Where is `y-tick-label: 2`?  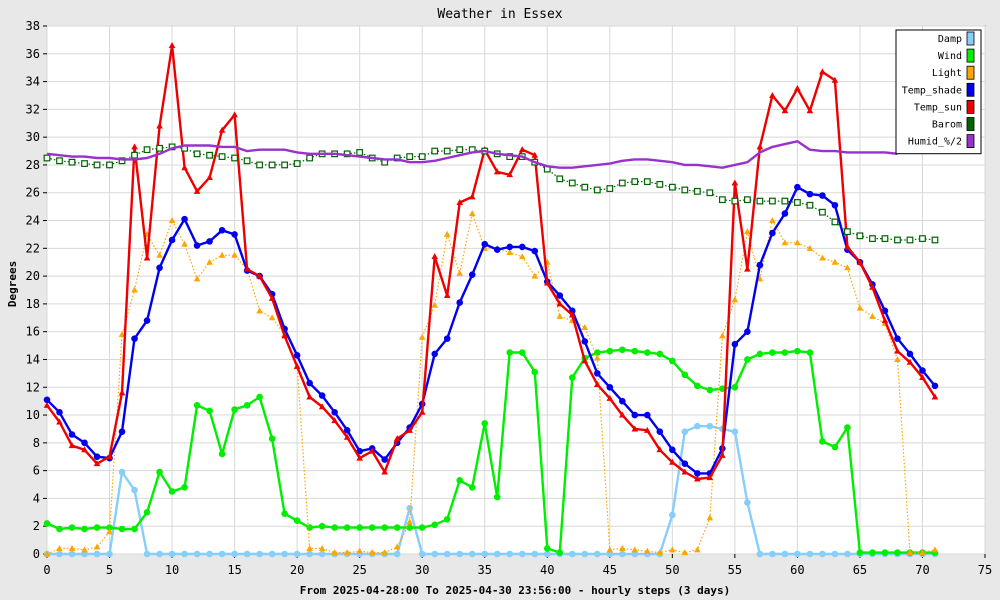 y-tick-label: 2 is located at coordinates (36, 526).